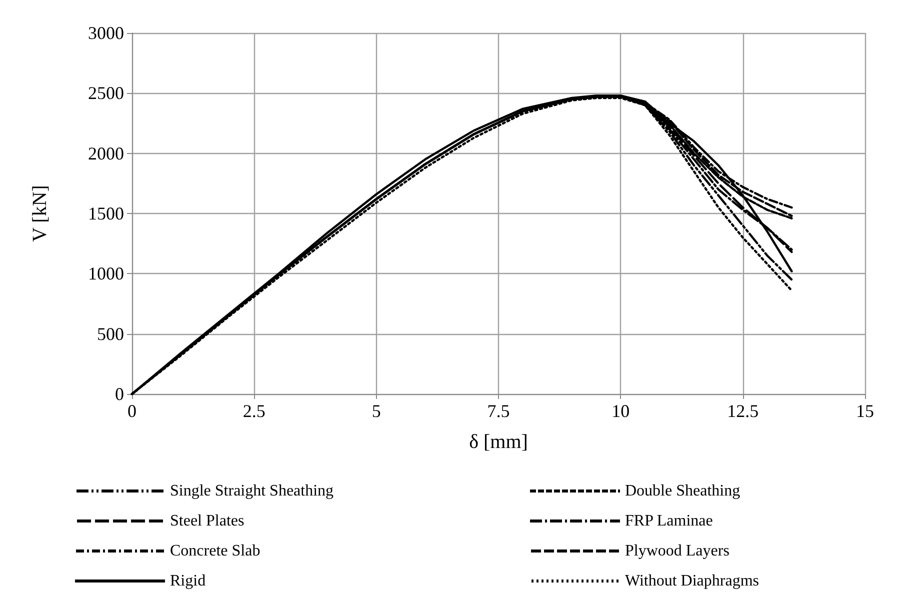 The height and width of the screenshot is (606, 907). What do you see at coordinates (677, 551) in the screenshot?
I see `legend-label: Plywood Layers` at bounding box center [677, 551].